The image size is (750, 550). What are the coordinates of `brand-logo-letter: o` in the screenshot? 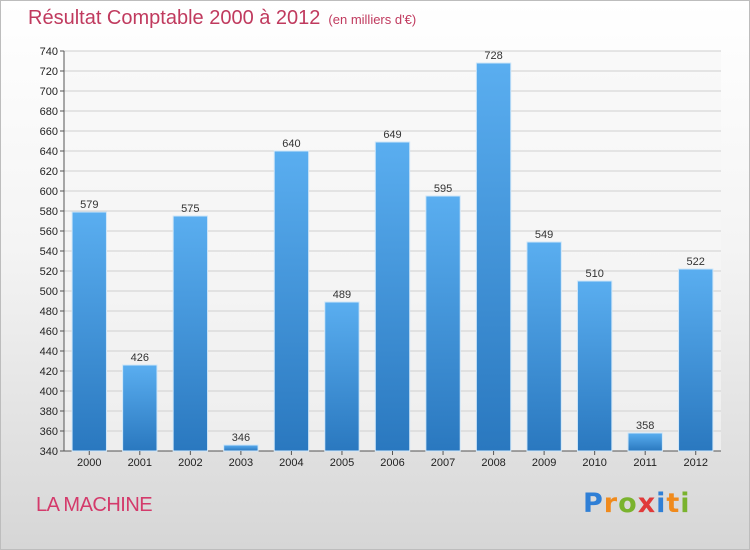 It's located at (628, 503).